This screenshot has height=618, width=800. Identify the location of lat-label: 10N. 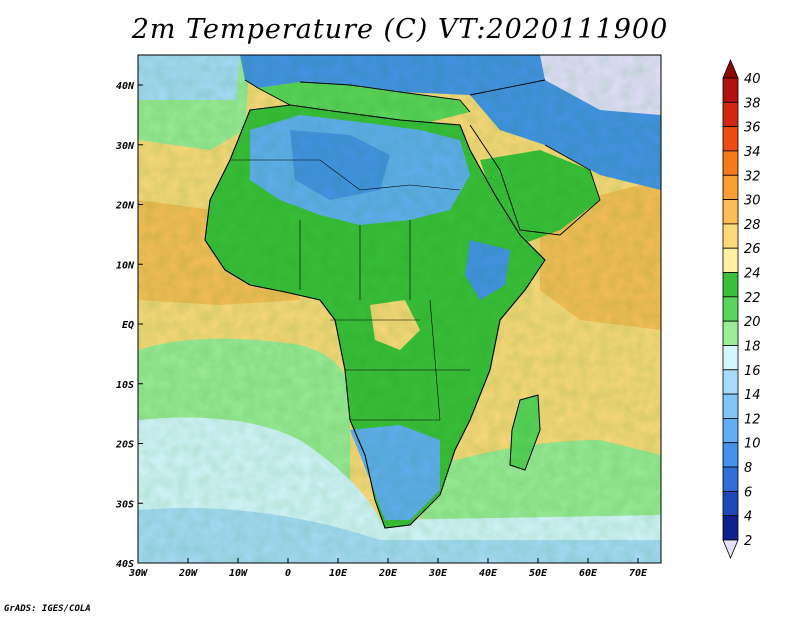
(125, 265).